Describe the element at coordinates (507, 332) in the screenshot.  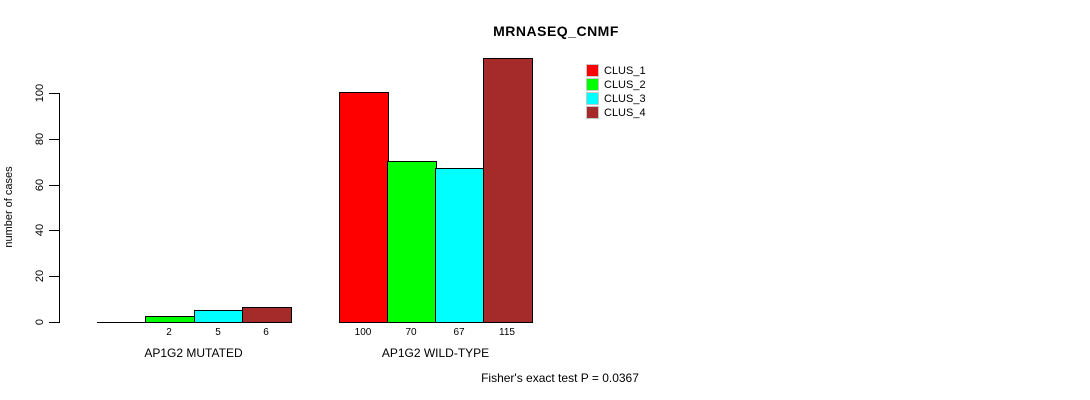
I see `bar-value-label: 115` at that location.